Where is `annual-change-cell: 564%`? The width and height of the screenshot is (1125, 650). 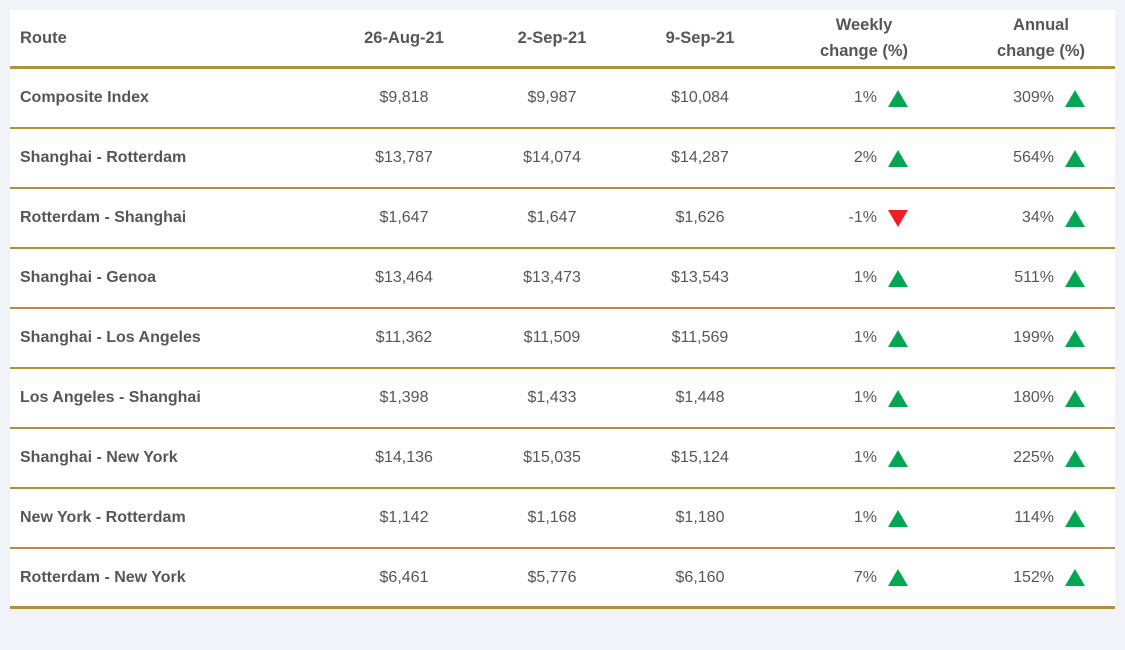
annual-change-cell: 564% is located at coordinates (1024, 158).